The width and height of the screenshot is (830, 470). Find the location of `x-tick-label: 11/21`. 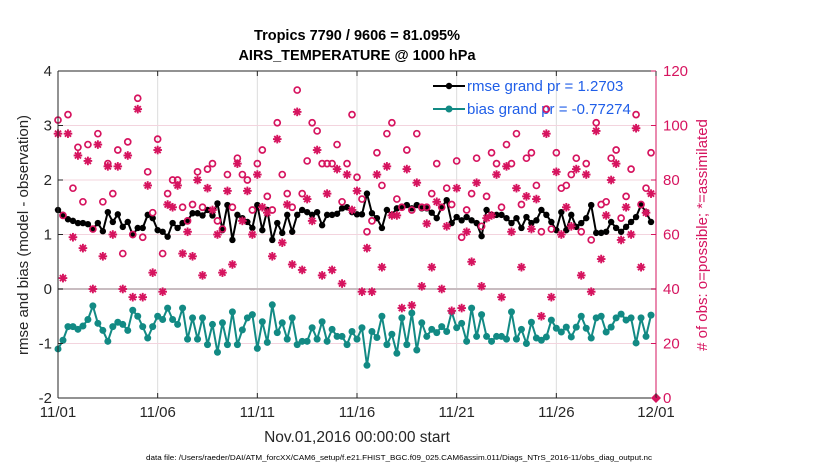

x-tick-label: 11/21 is located at coordinates (456, 412).